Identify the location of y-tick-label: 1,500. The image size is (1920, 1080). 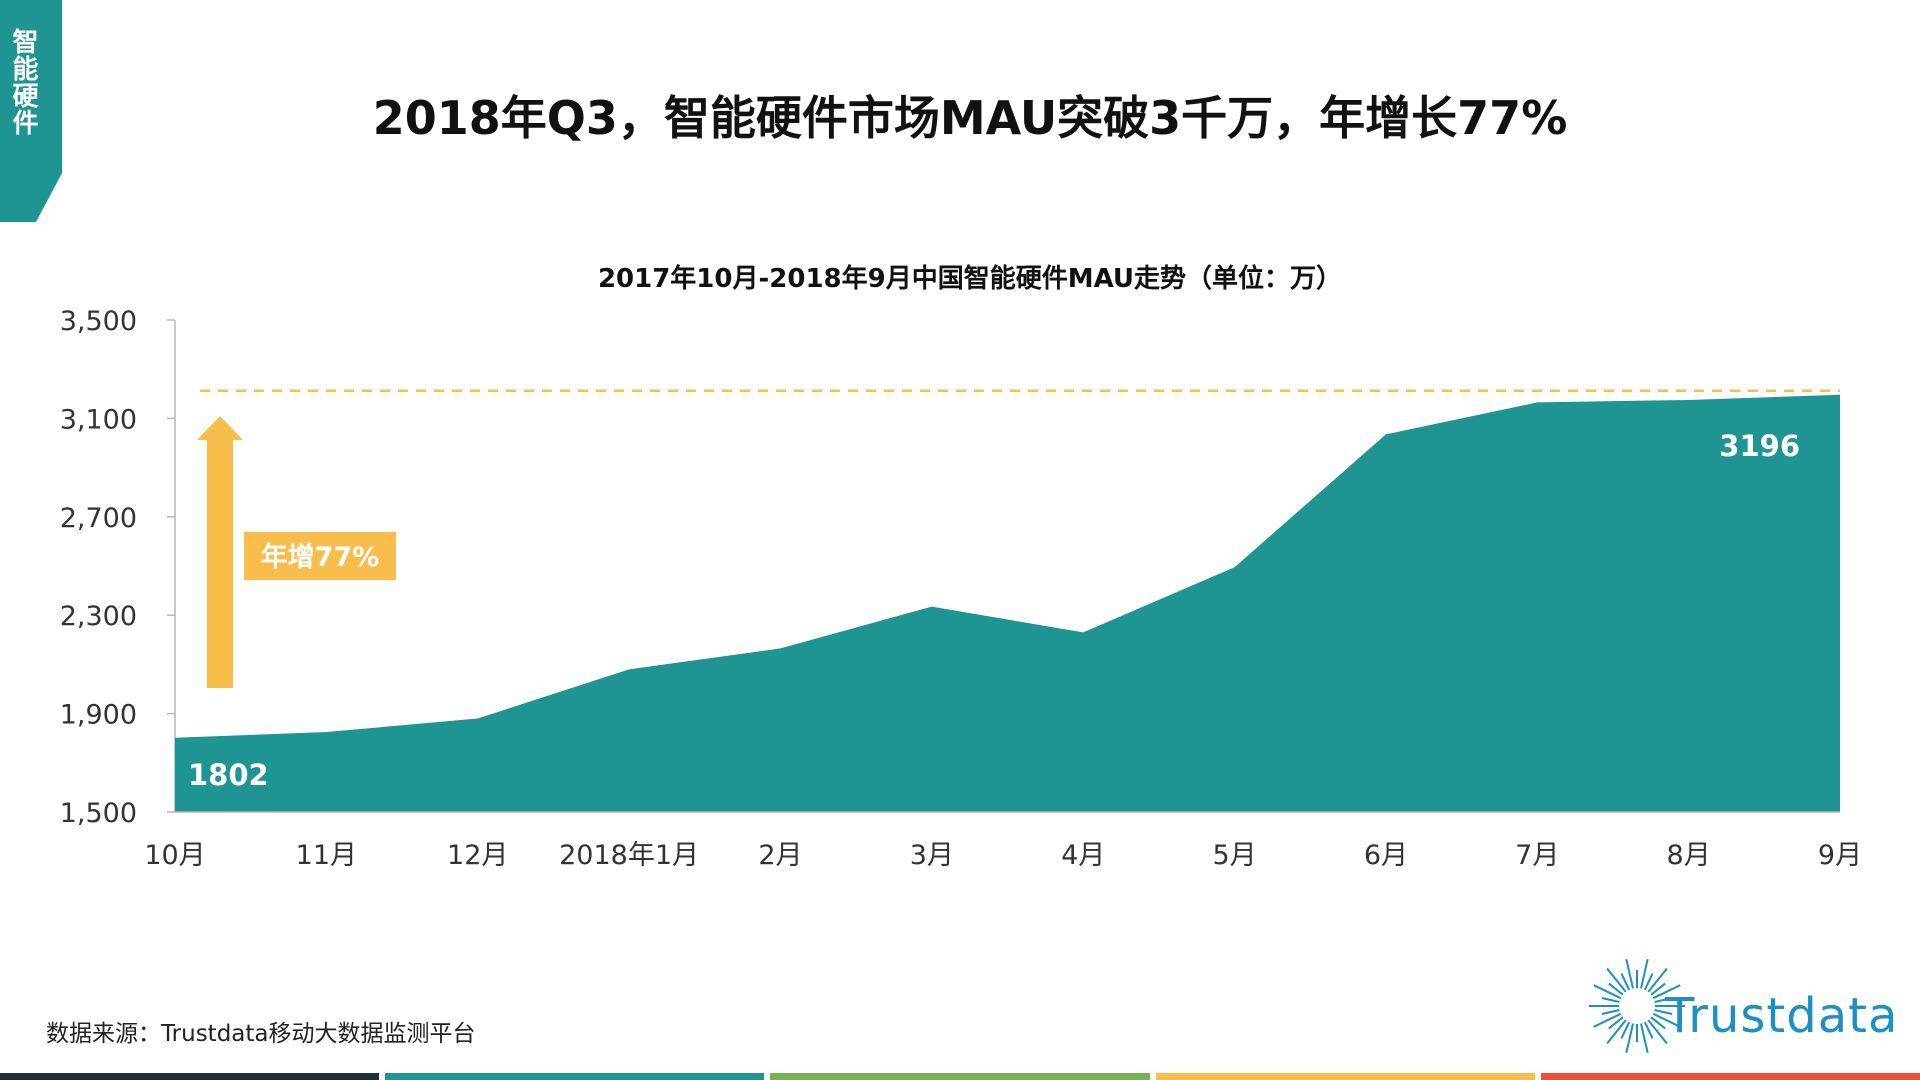
(98, 813).